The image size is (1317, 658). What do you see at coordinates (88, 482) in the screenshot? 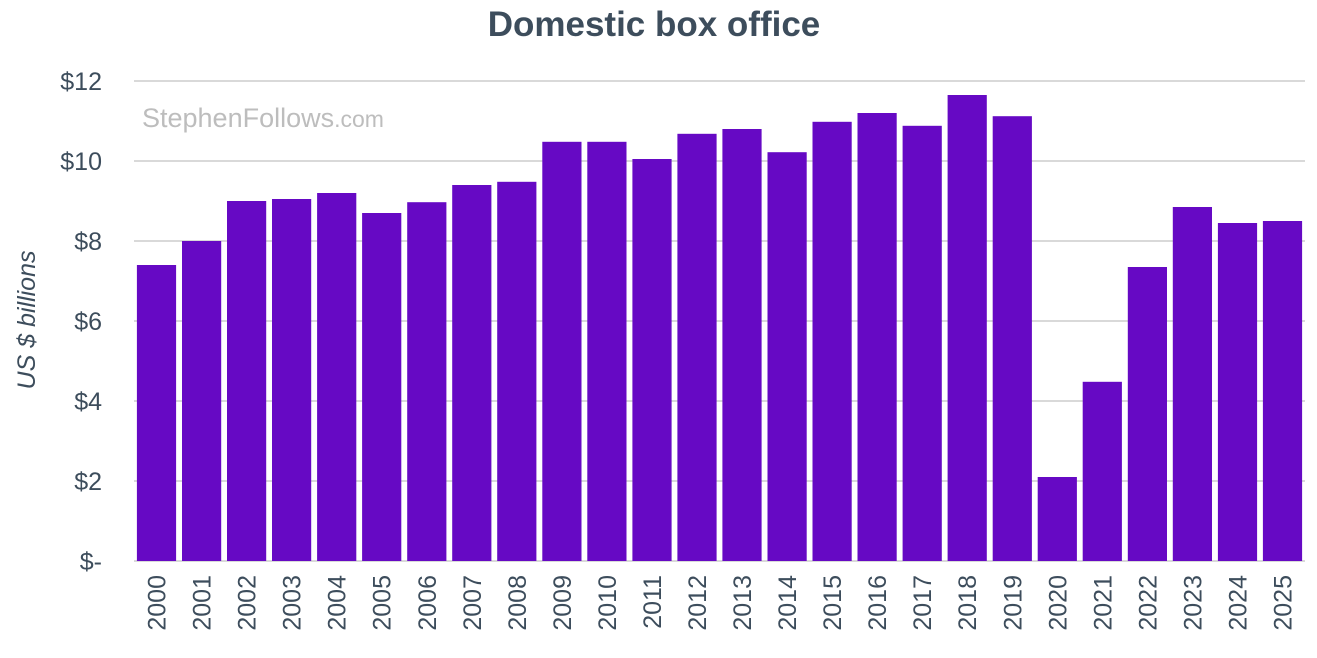
I see `y-tick-label: $2` at bounding box center [88, 482].